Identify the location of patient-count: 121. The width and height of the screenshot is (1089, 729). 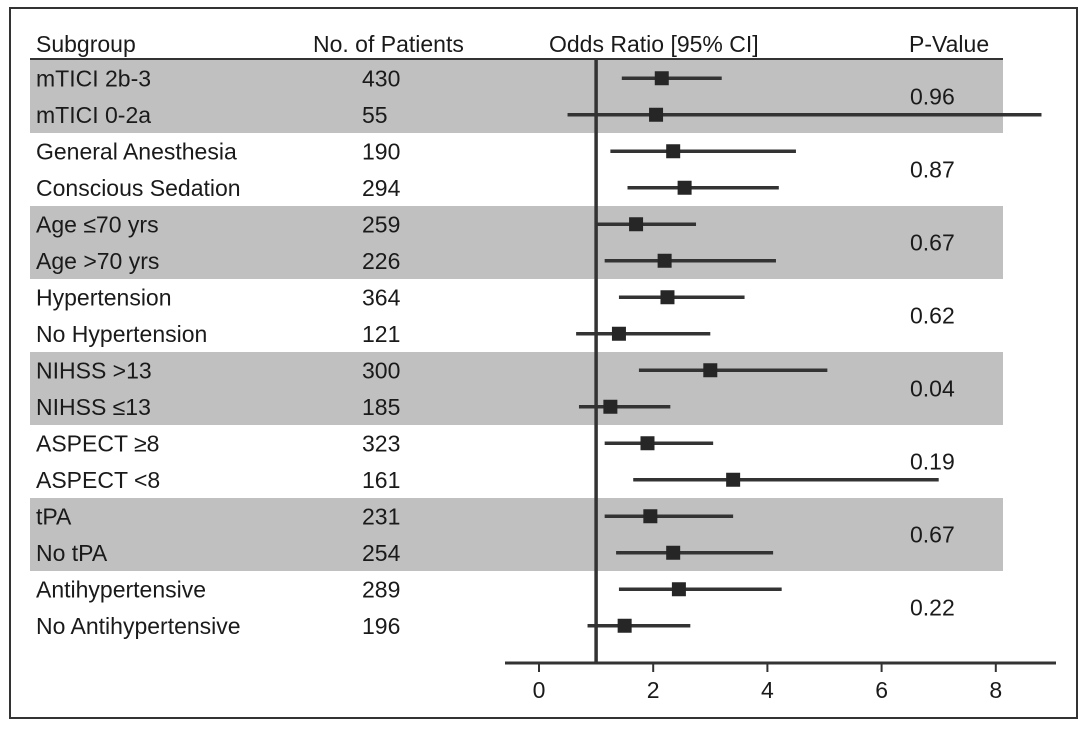
(381, 334).